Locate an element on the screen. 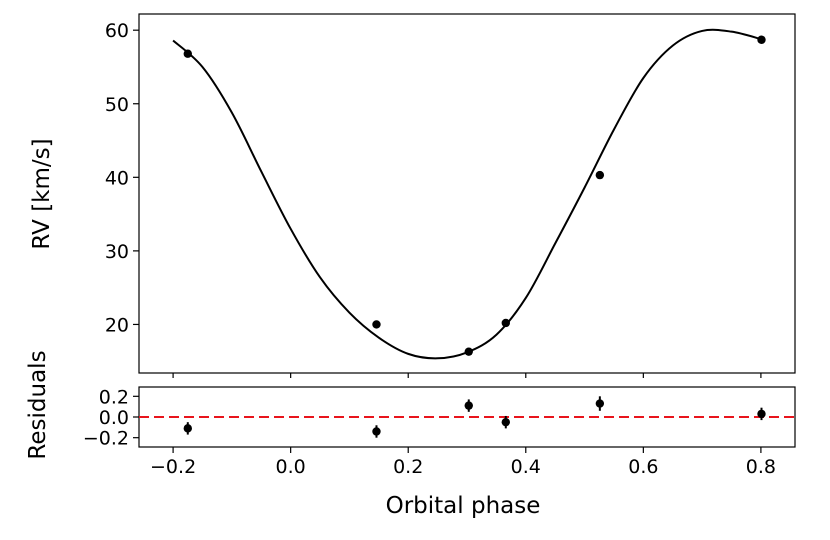 This screenshot has height=540, width=830. rv-x-axis is located at coordinates (467, 375).